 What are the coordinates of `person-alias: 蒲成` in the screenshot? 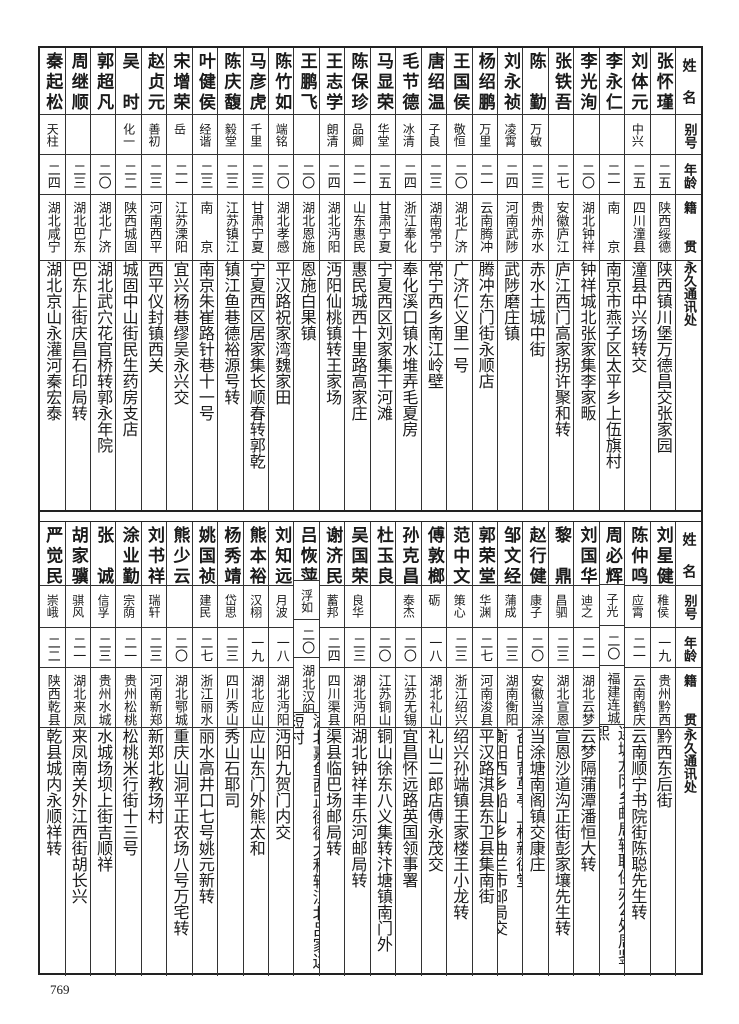 It's located at (510, 607).